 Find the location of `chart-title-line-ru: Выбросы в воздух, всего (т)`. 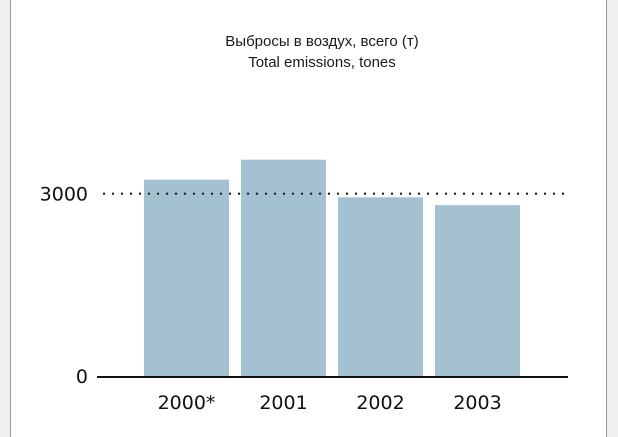

chart-title-line-ru: Выбросы в воздух, всего (т) is located at coordinates (321, 41).